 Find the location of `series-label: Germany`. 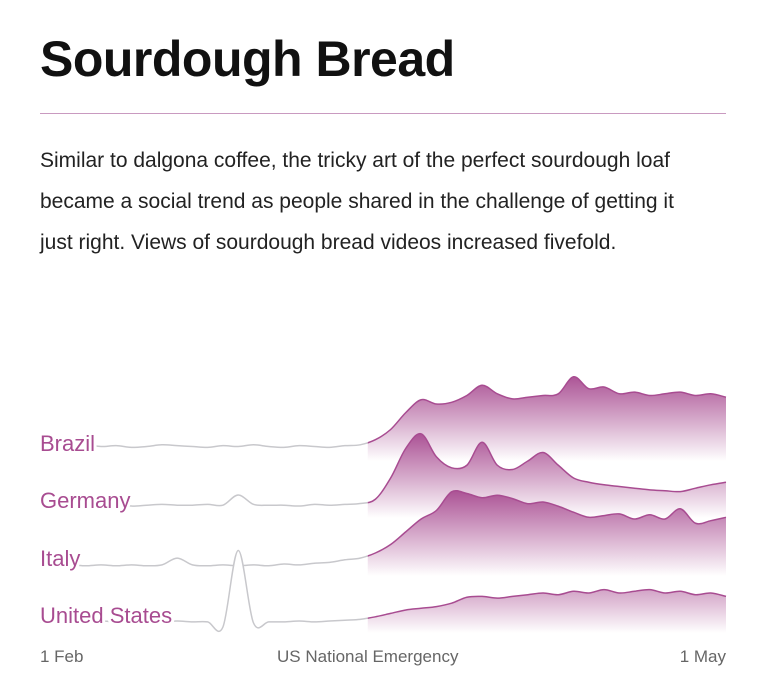

series-label: Germany is located at coordinates (85, 500).